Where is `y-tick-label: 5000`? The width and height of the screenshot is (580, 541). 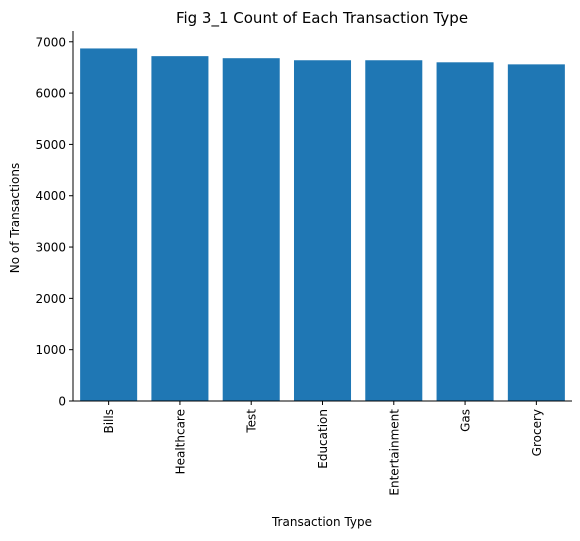 y-tick-label: 5000 is located at coordinates (50, 145).